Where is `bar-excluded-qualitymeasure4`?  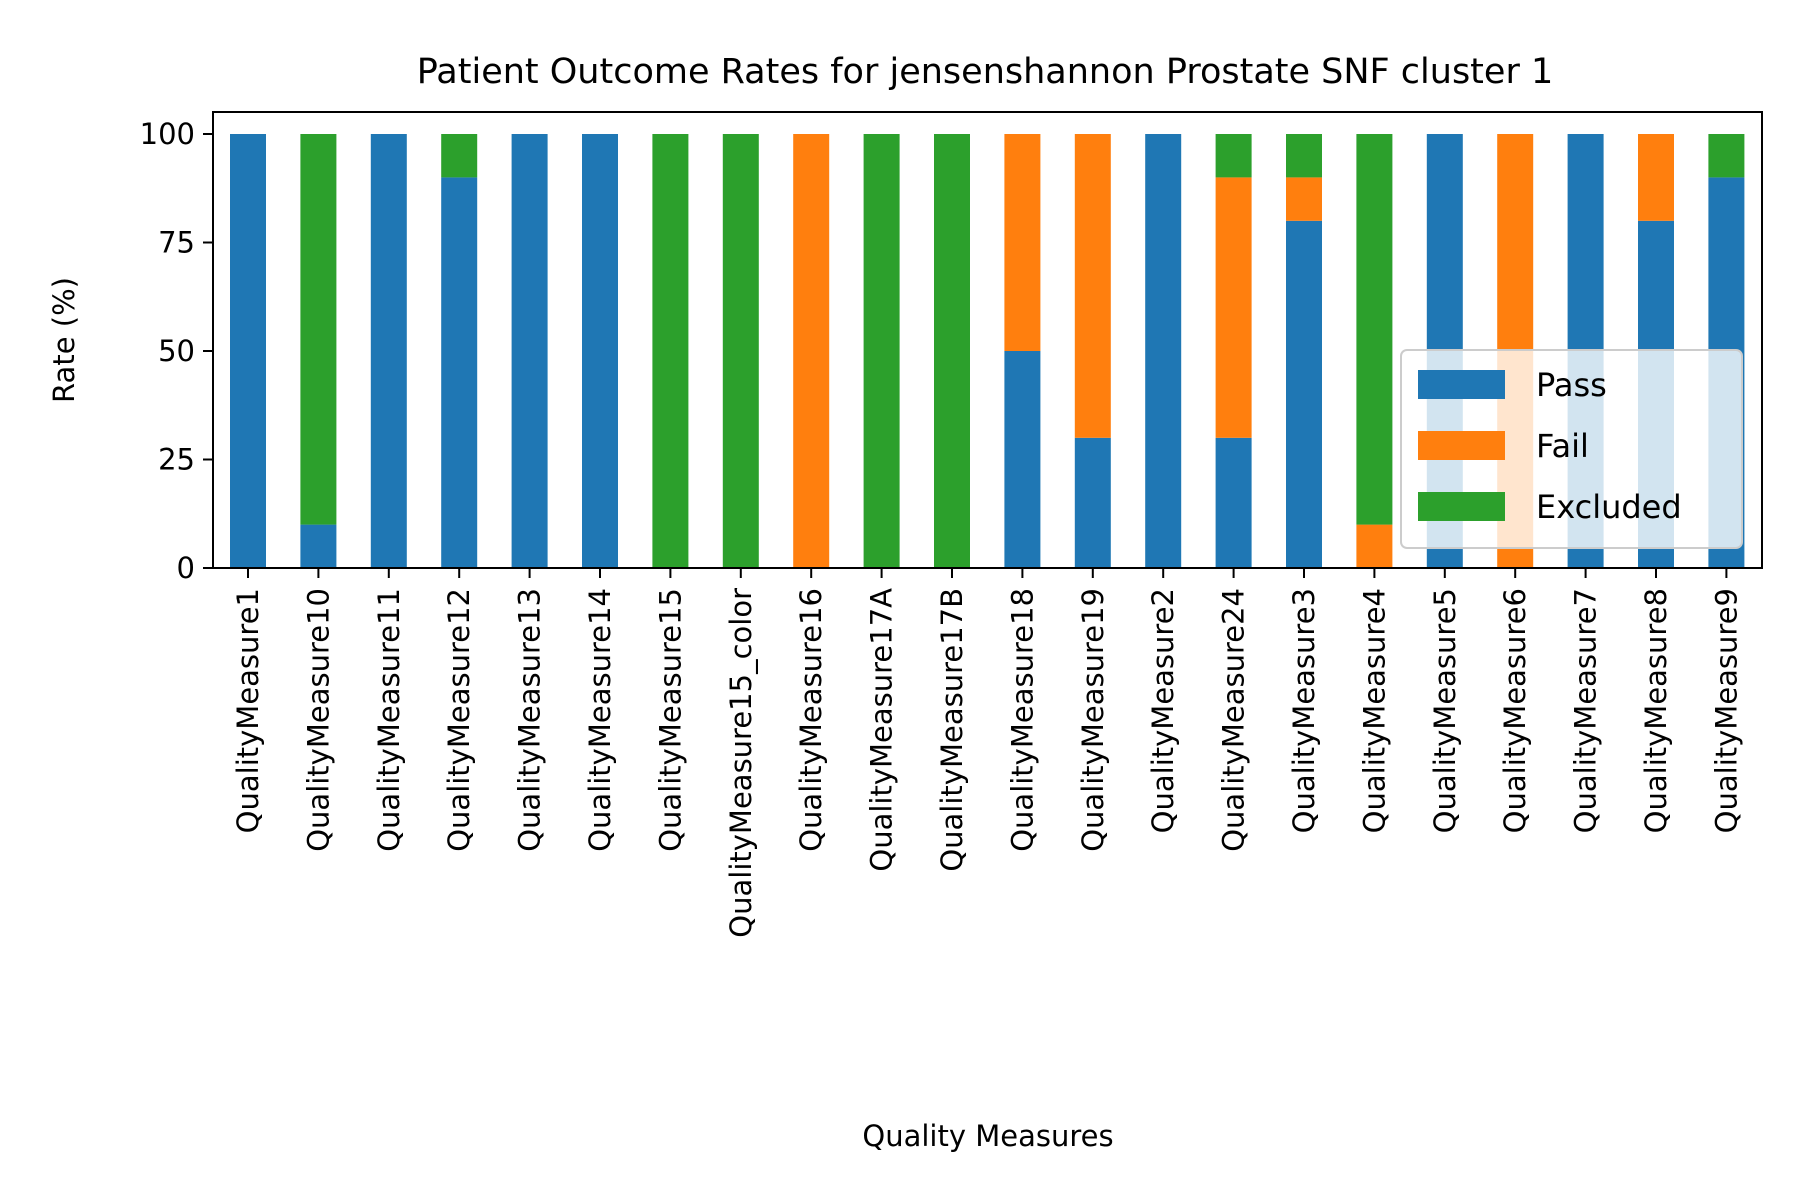
bar-excluded-qualitymeasure4 is located at coordinates (1374, 329).